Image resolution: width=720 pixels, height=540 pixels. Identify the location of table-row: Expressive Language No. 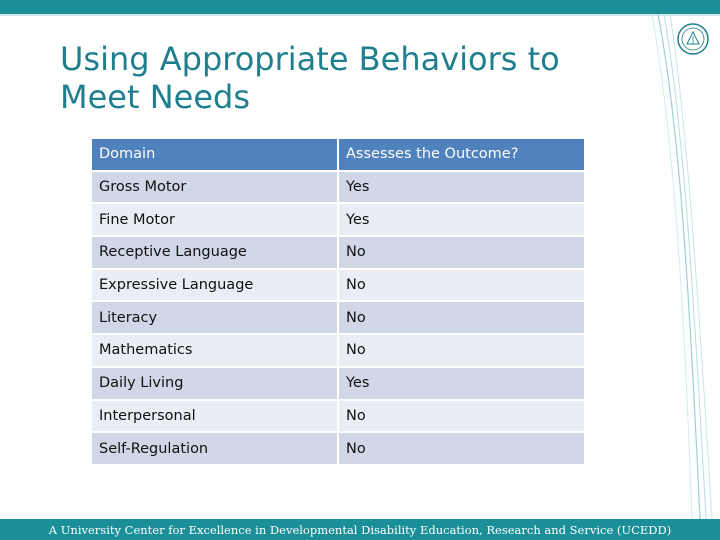
(338, 285).